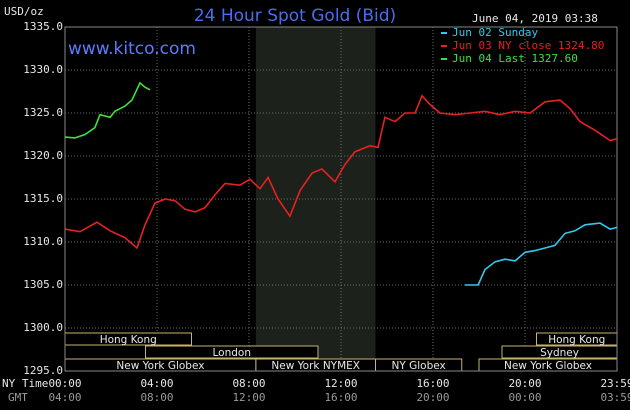 This screenshot has height=410, width=630. What do you see at coordinates (495, 32) in the screenshot?
I see `legend-label: Jun 02 Sunday` at bounding box center [495, 32].